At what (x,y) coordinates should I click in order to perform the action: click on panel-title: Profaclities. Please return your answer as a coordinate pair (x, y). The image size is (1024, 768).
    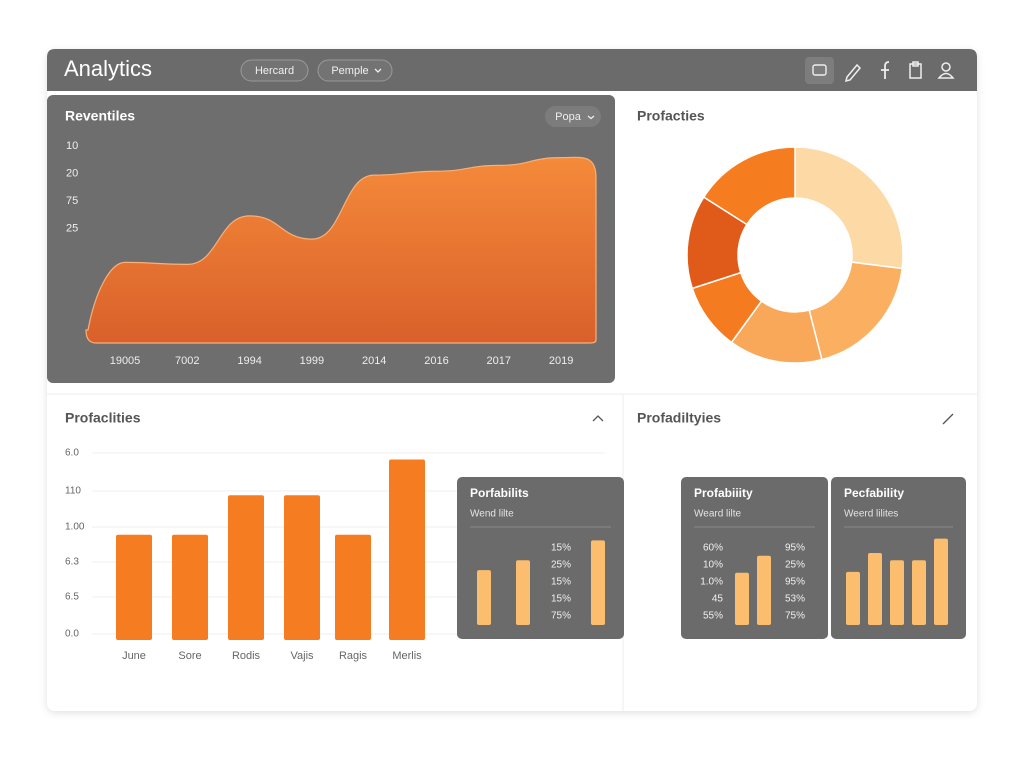
    Looking at the image, I should click on (103, 418).